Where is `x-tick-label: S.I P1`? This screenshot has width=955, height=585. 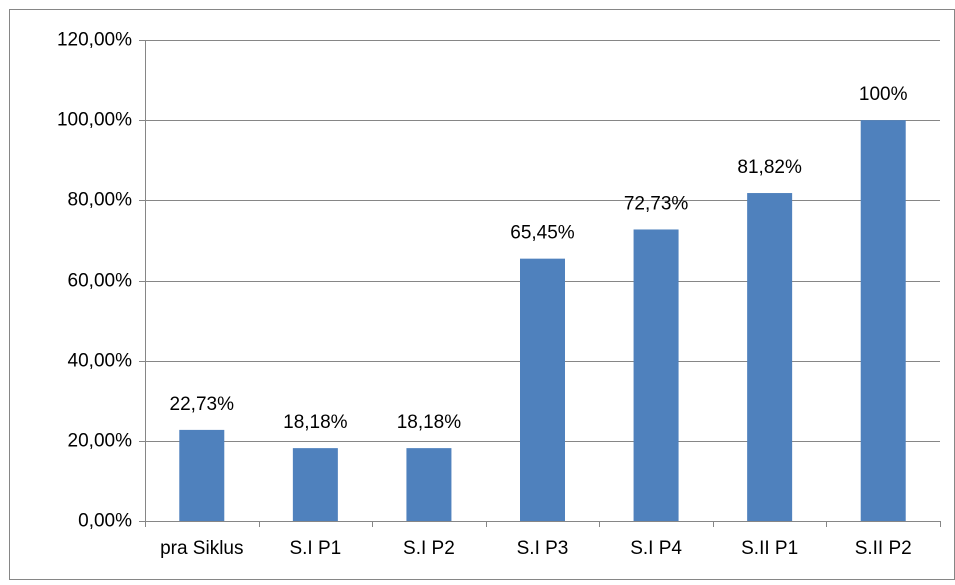
x-tick-label: S.I P1 is located at coordinates (315, 548).